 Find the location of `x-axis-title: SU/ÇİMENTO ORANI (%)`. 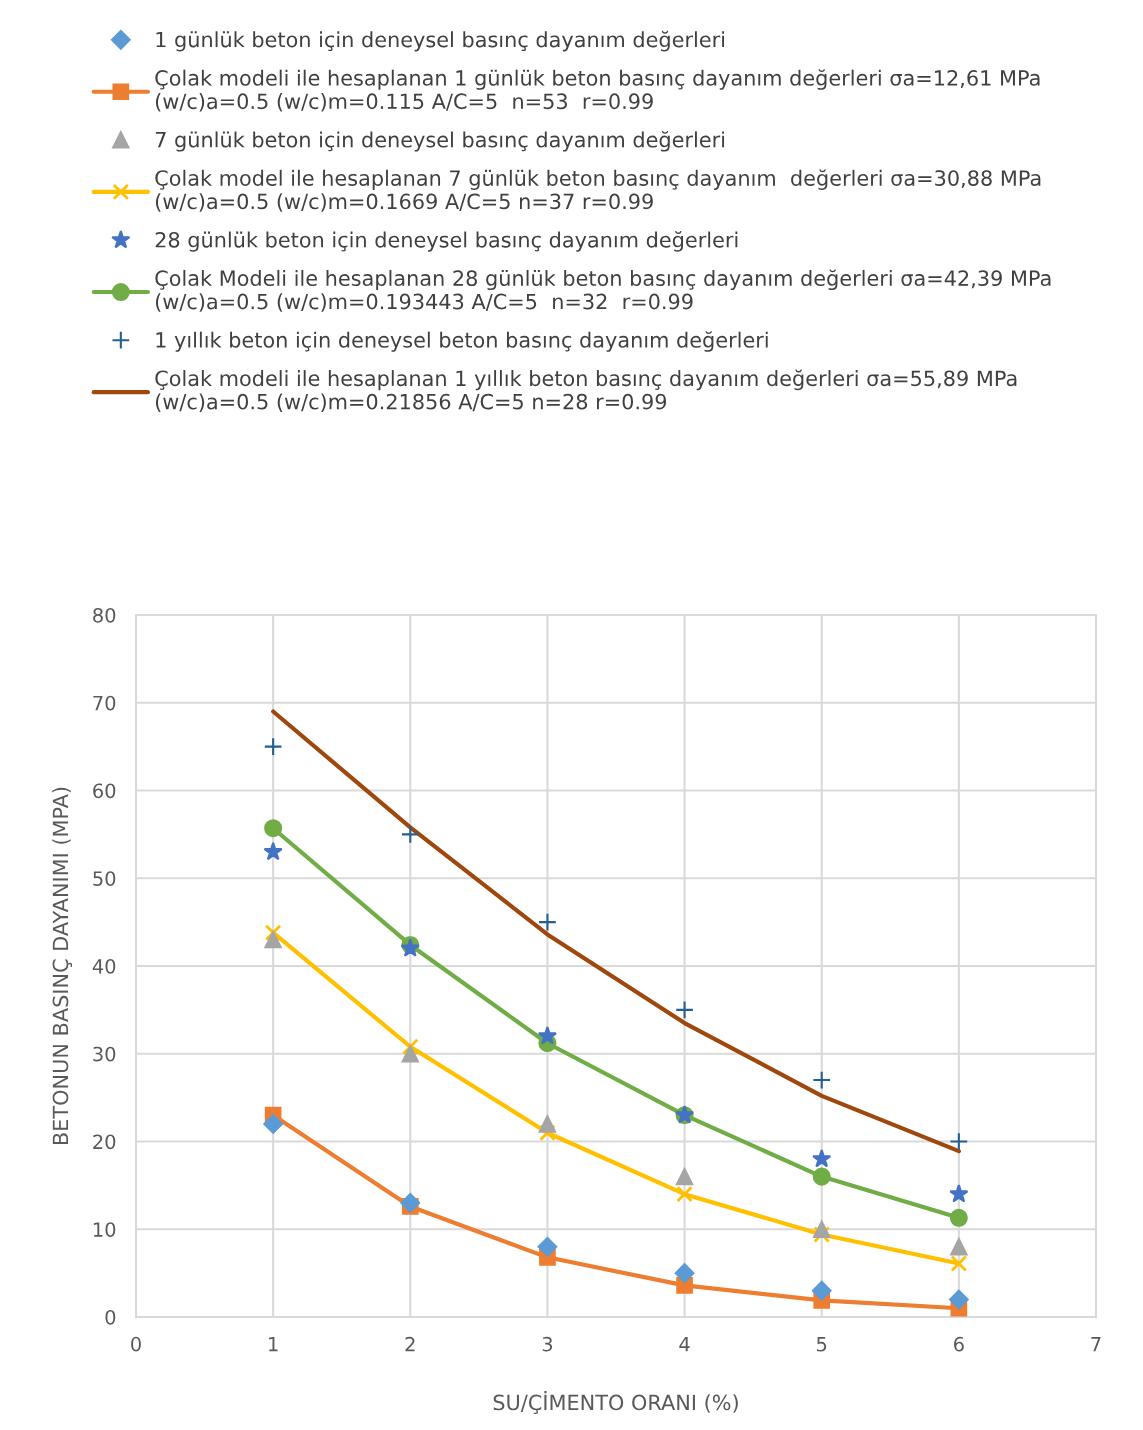

x-axis-title: SU/ÇİMENTO ORANI (%) is located at coordinates (615, 1403).